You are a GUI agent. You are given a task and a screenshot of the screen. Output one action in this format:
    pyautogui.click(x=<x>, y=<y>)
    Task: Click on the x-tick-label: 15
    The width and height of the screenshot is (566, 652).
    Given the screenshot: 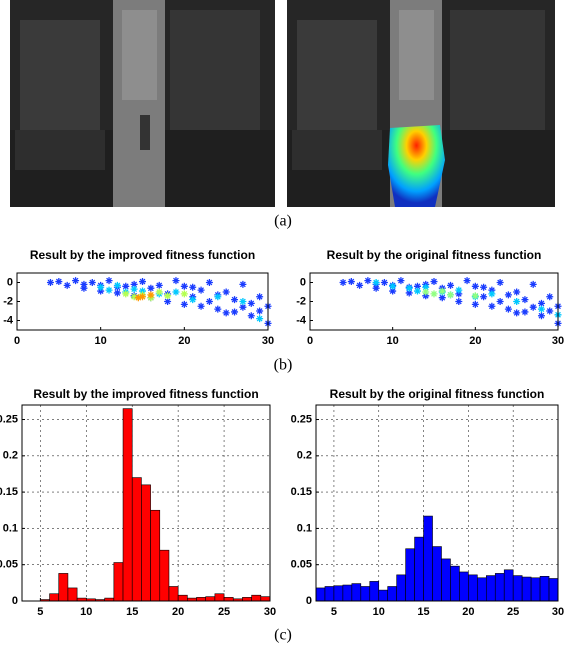 What is the action you would take?
    pyautogui.click(x=132, y=612)
    